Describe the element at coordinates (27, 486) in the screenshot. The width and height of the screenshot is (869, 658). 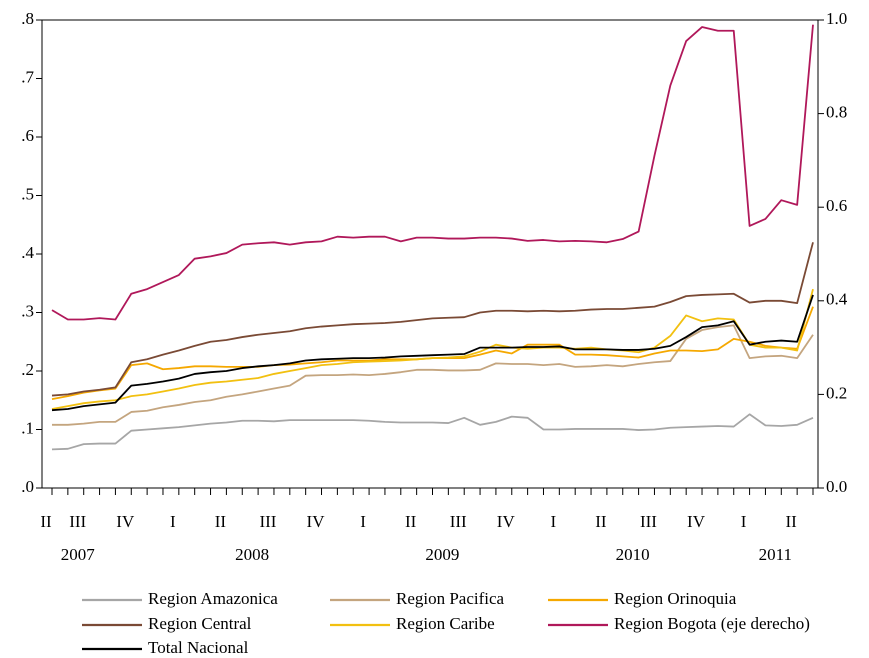
I see `y-tick-label: .0` at that location.